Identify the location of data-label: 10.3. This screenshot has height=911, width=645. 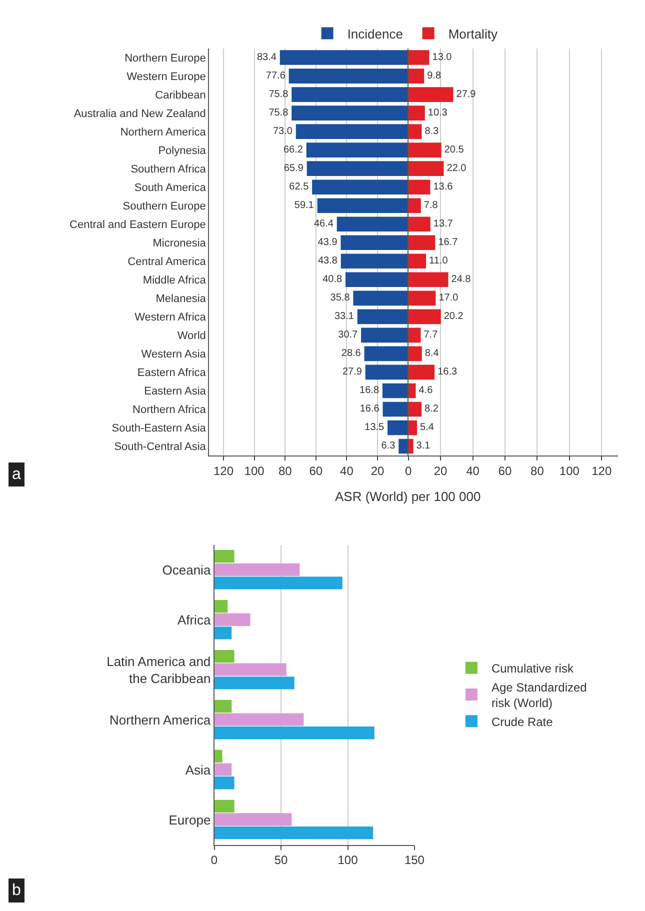
(438, 113).